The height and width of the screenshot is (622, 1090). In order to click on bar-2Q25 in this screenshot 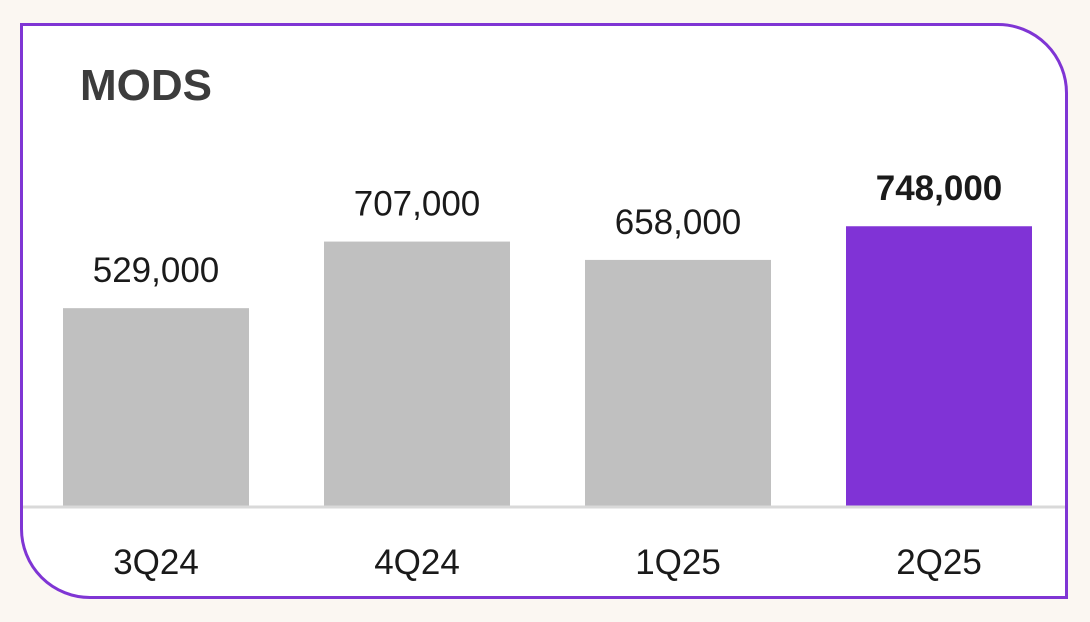, I will do `click(939, 366)`.